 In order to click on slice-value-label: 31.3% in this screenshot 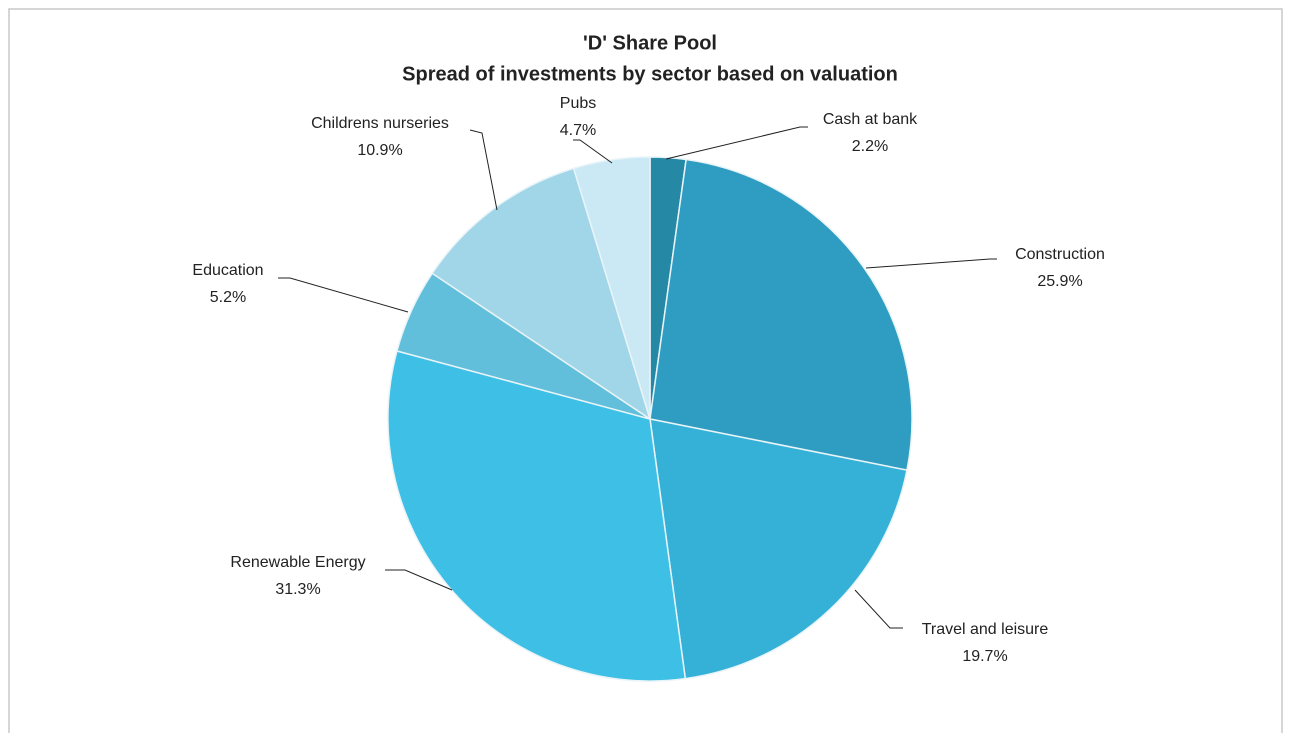, I will do `click(297, 589)`.